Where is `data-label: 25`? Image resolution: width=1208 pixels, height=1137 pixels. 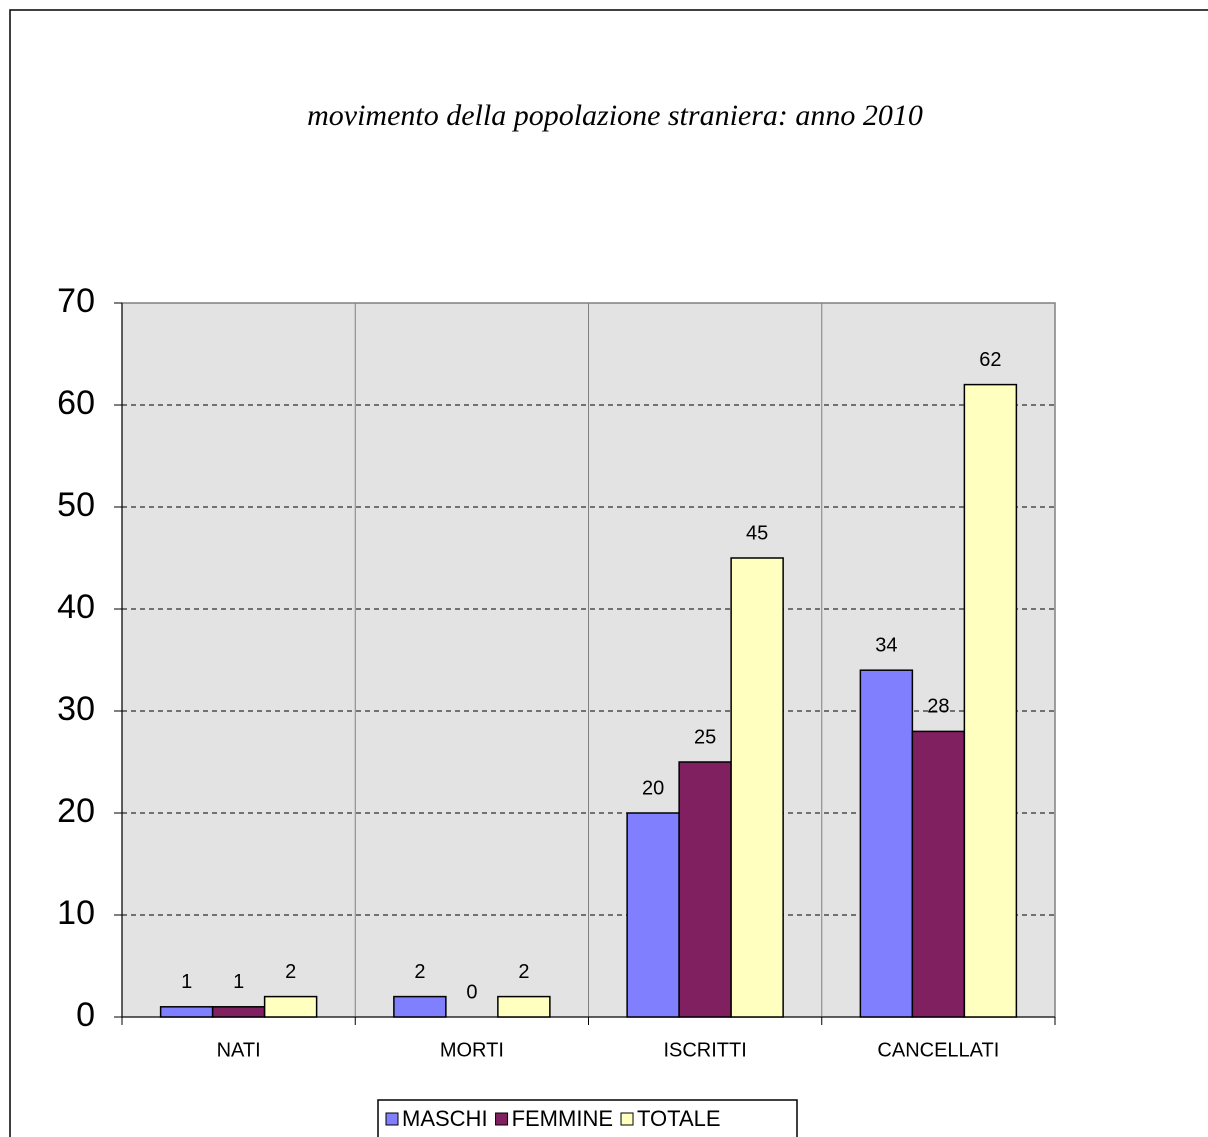 data-label: 25 is located at coordinates (705, 737).